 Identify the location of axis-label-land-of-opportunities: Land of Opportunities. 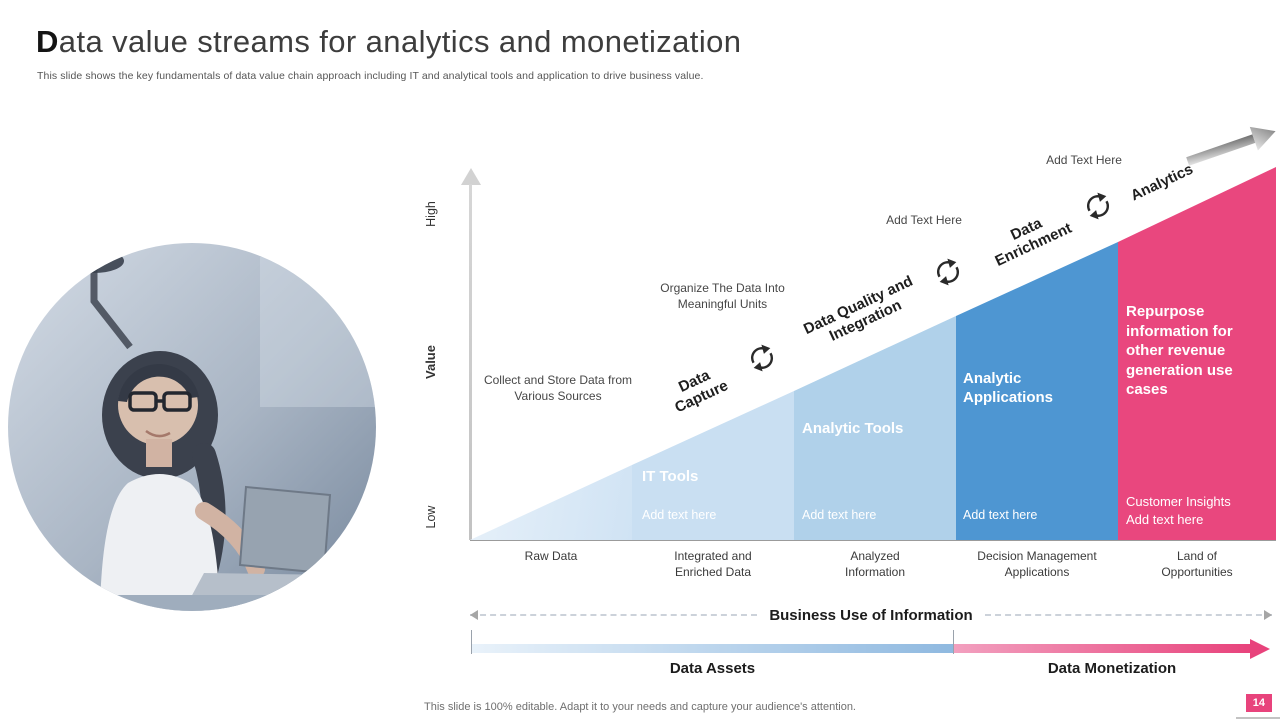
(1197, 564).